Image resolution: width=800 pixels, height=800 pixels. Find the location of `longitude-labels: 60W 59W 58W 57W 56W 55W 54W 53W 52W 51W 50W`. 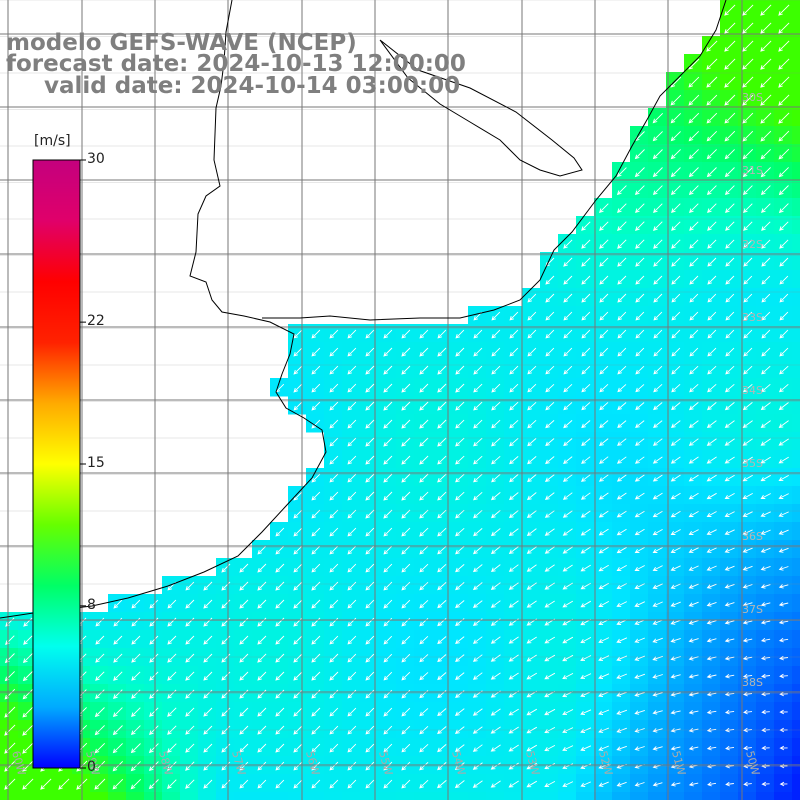

longitude-labels: 60W 59W 58W 57W 56W 55W 54W 53W 52W 51W 50W is located at coordinates (385, 763).